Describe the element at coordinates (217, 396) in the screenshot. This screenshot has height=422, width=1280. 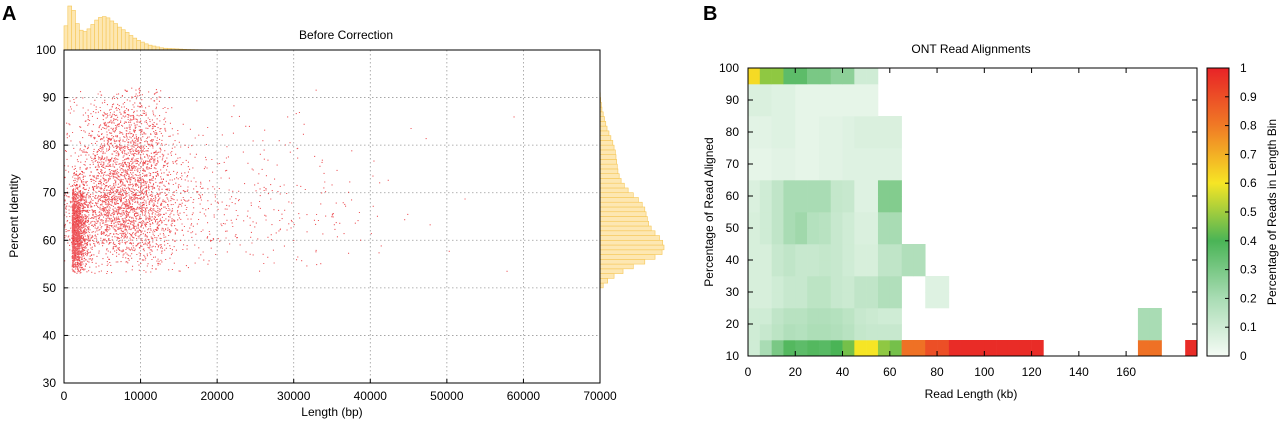
I see `x-tick-label: 20000` at that location.